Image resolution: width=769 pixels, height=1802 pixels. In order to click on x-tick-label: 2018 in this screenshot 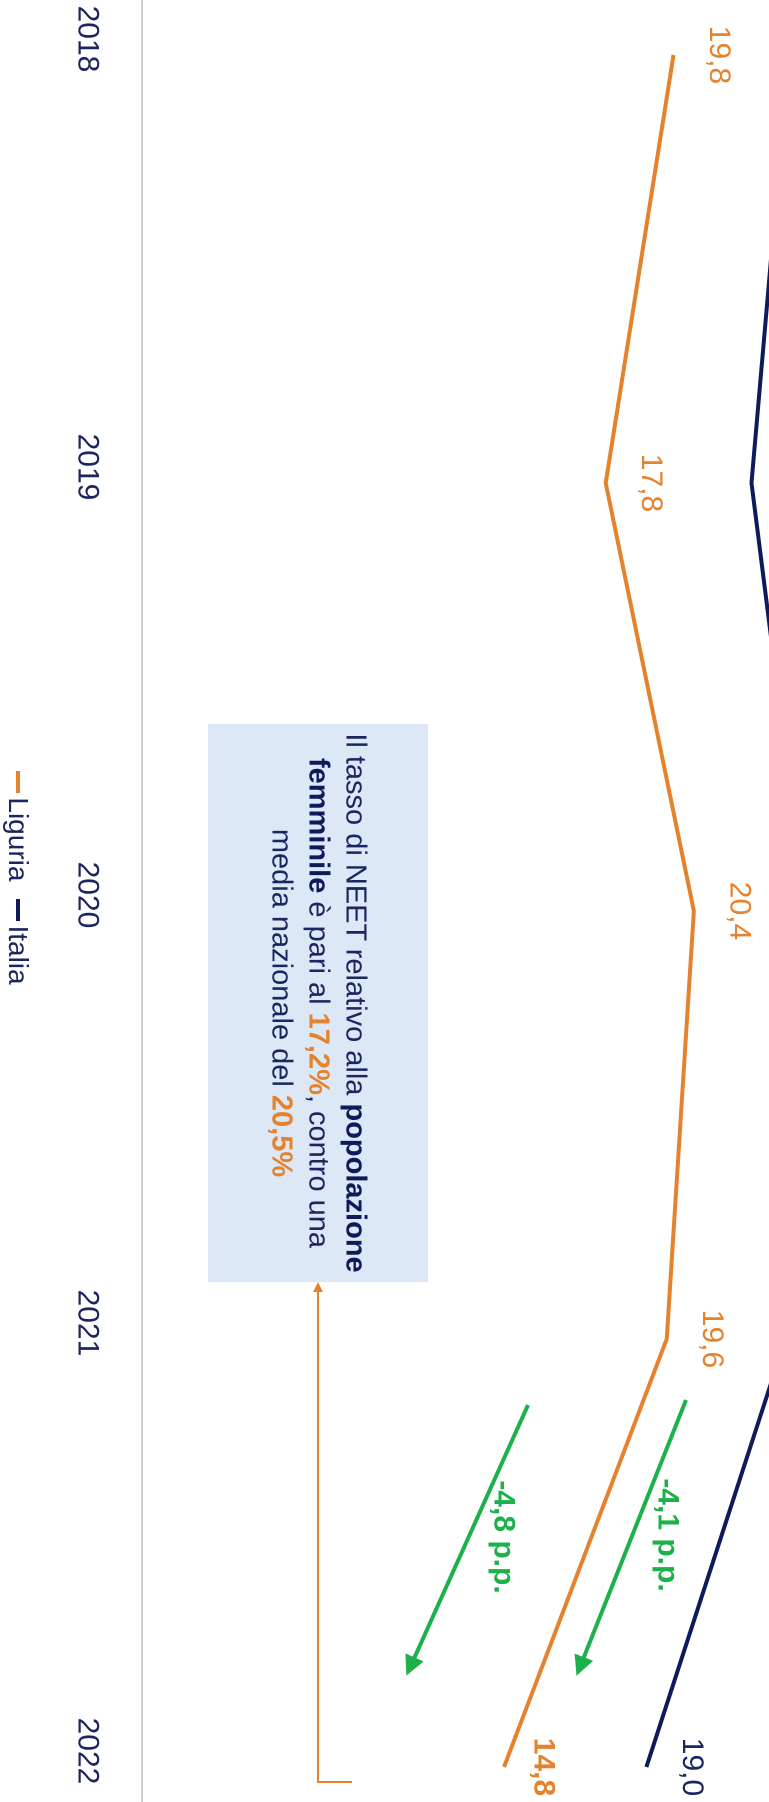, I will do `click(88, 39)`.